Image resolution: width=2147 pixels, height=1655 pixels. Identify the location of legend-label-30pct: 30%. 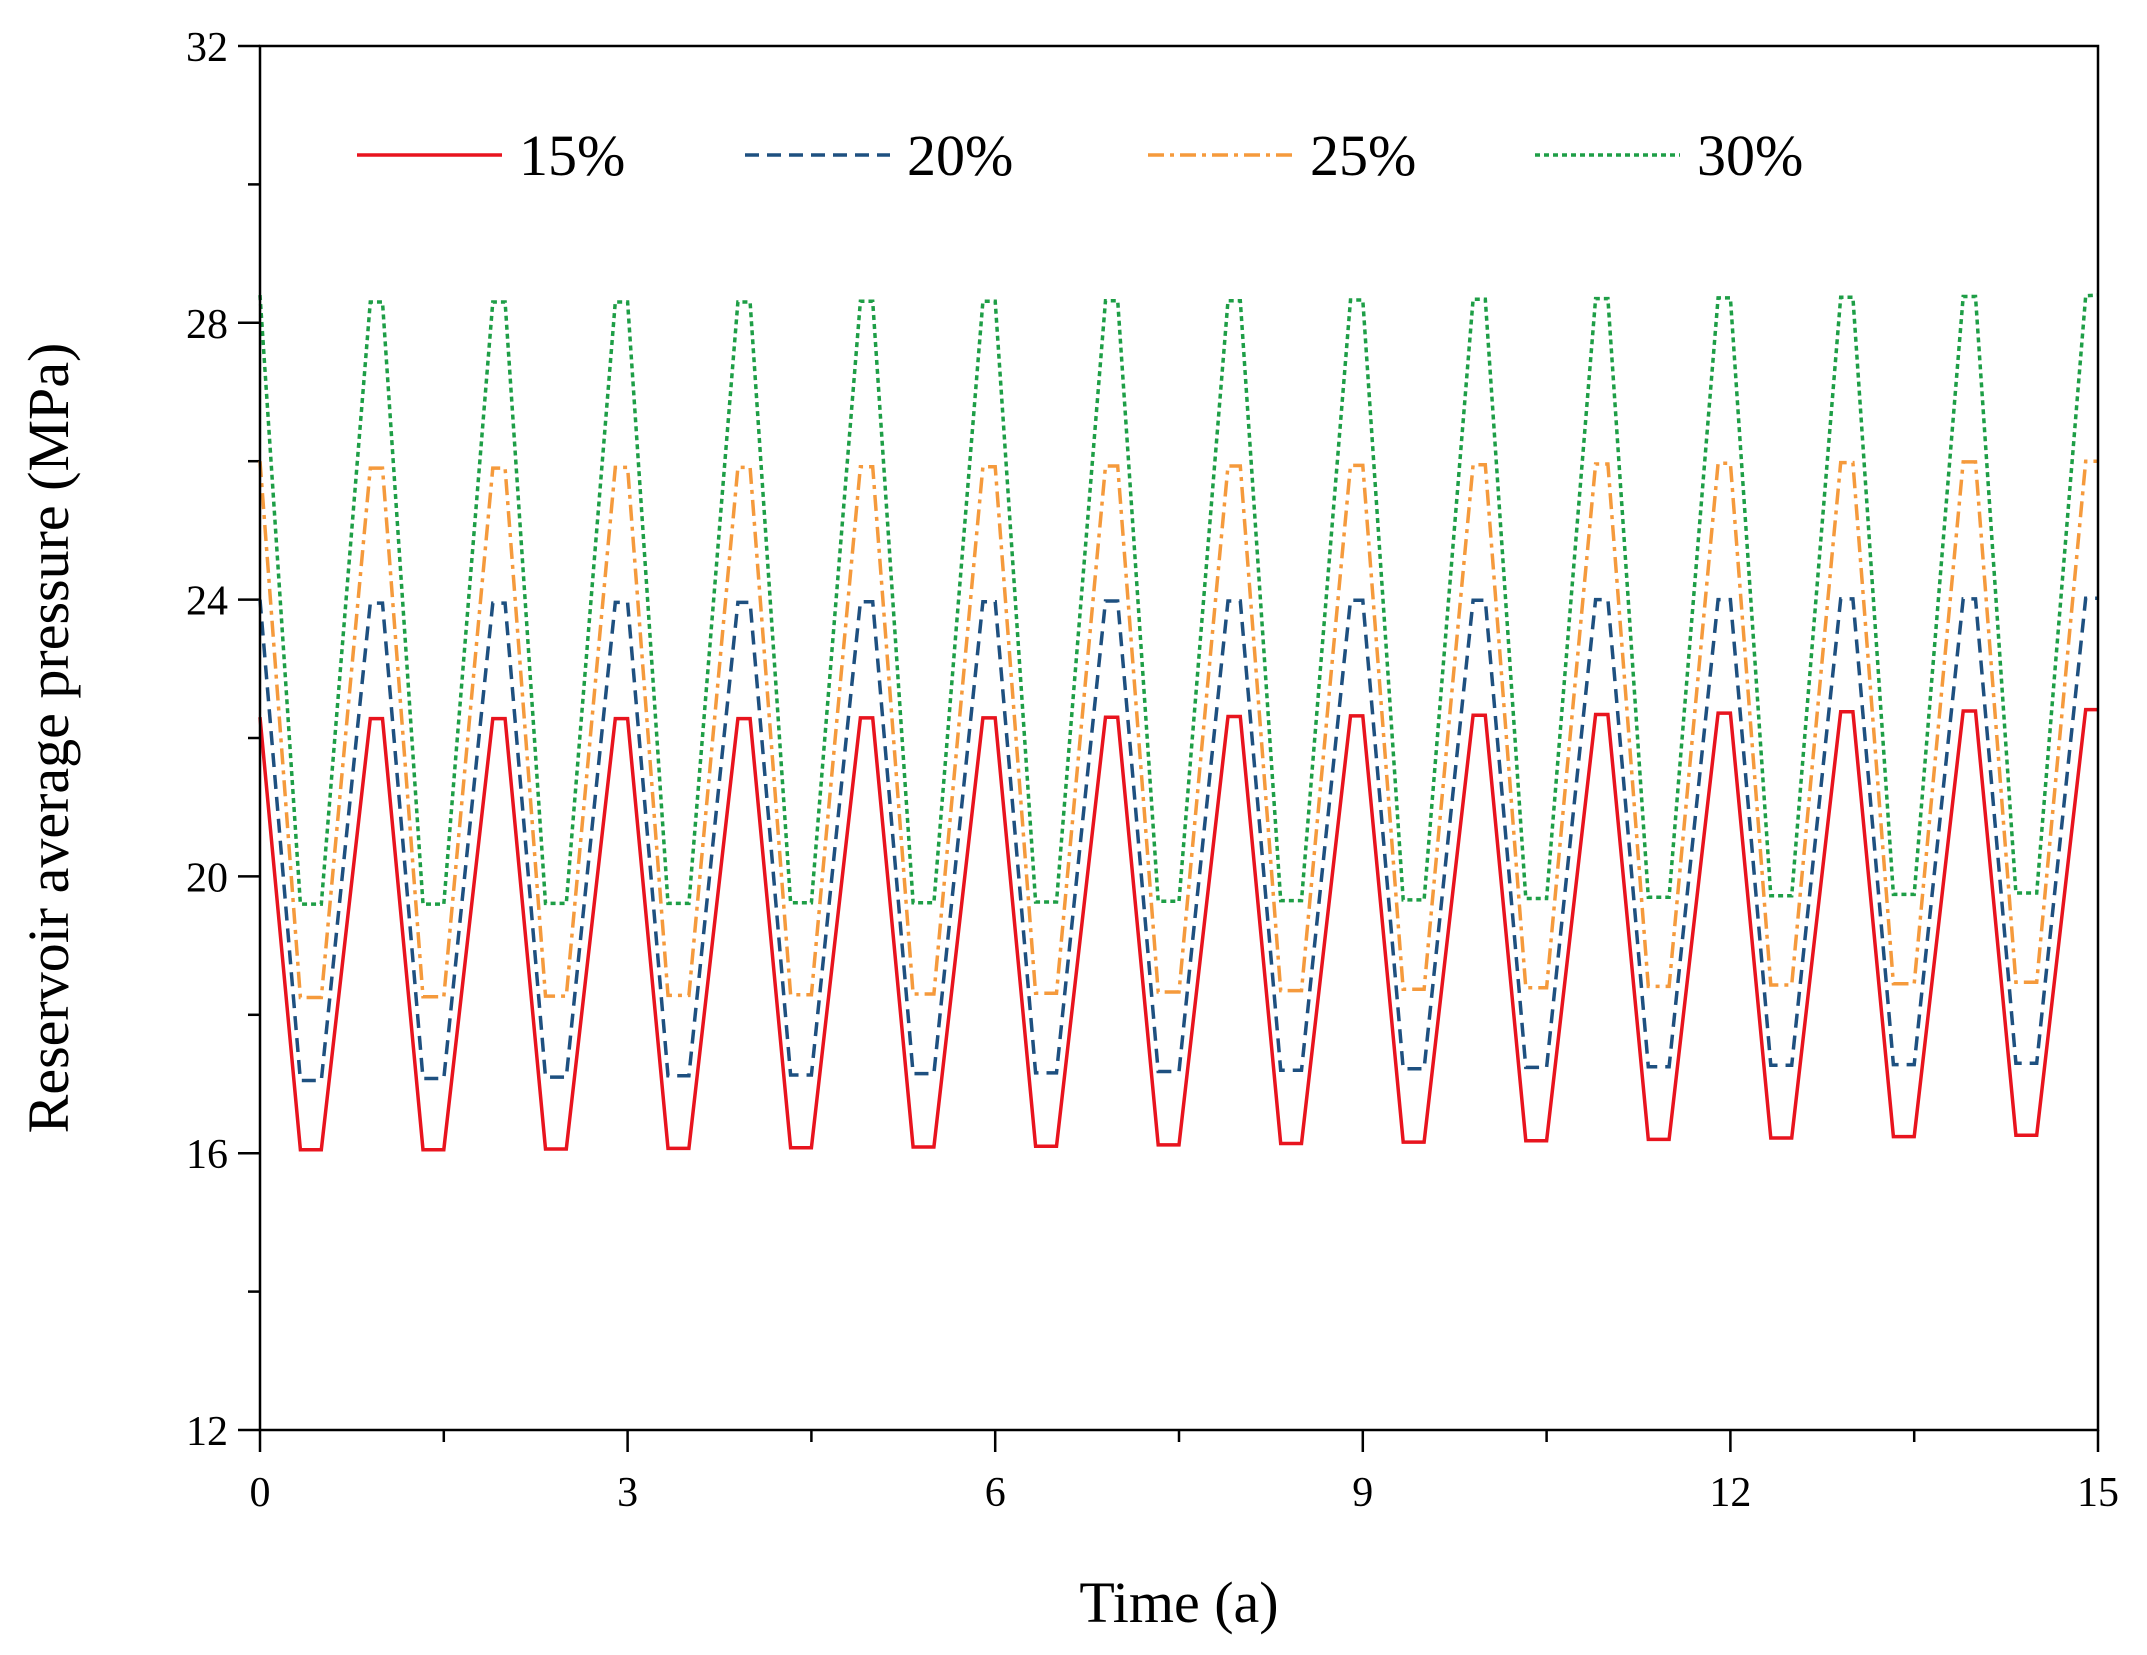
(1750, 155).